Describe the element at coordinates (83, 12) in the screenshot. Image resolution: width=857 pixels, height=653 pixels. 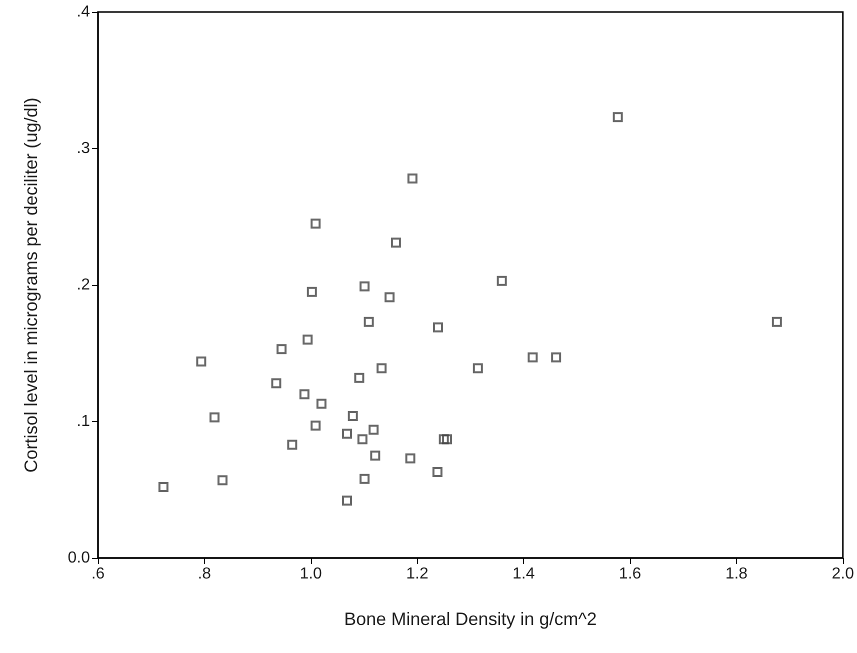
I see `y-tick-label: .4` at that location.